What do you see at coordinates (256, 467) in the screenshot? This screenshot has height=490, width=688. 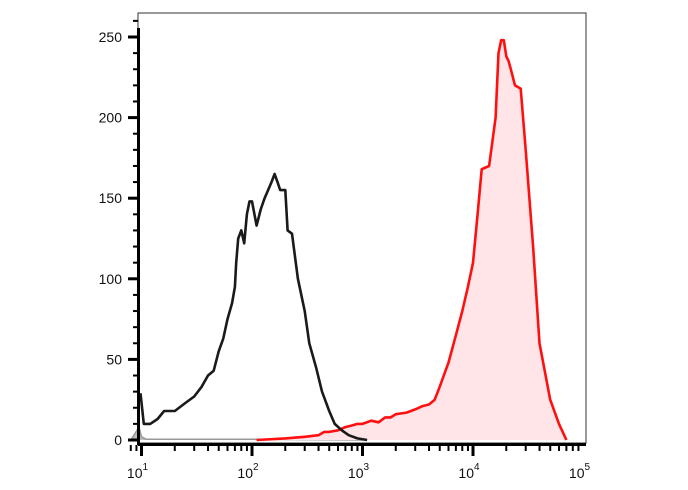 I see `x-tick-exponent: 2` at bounding box center [256, 467].